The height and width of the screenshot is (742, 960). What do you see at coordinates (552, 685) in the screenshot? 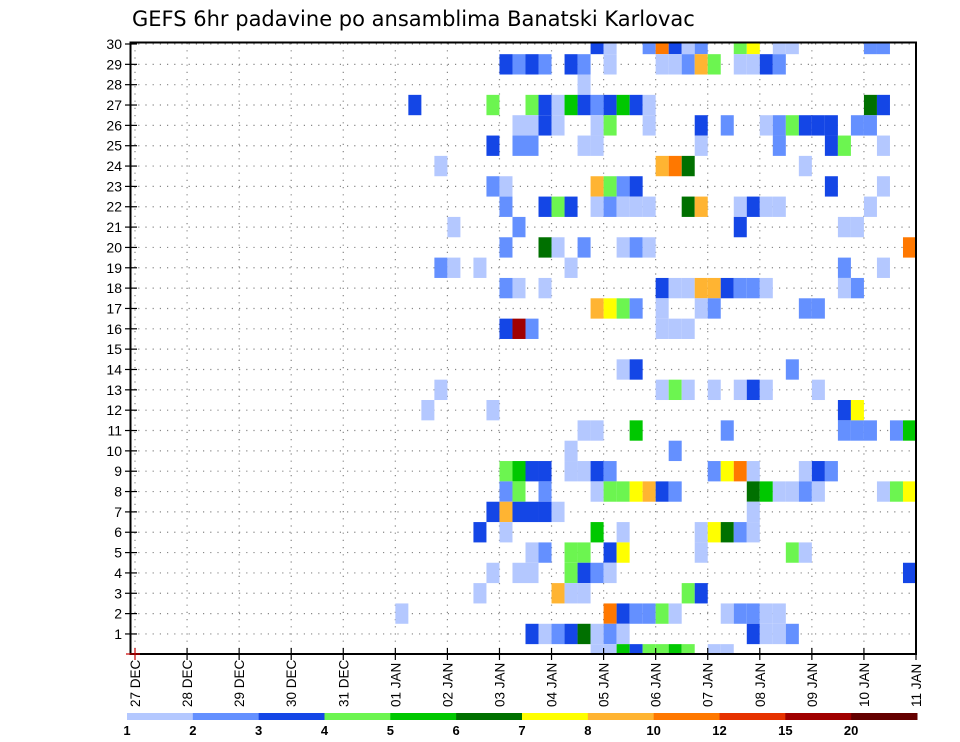
I see `x-tick-label: 04 JAN` at bounding box center [552, 685].